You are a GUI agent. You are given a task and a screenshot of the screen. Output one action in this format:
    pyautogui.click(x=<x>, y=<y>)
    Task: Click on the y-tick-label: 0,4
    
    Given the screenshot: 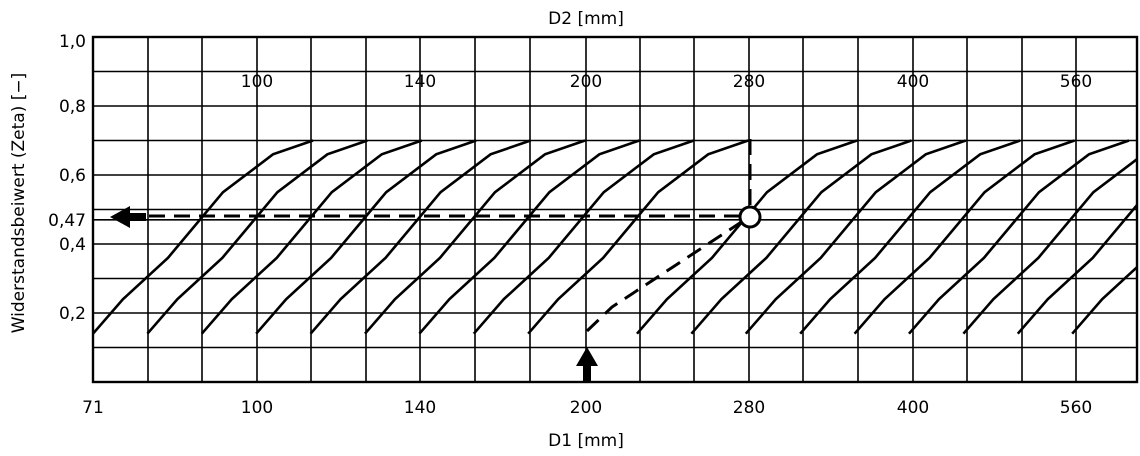 What is the action you would take?
    pyautogui.click(x=72, y=245)
    